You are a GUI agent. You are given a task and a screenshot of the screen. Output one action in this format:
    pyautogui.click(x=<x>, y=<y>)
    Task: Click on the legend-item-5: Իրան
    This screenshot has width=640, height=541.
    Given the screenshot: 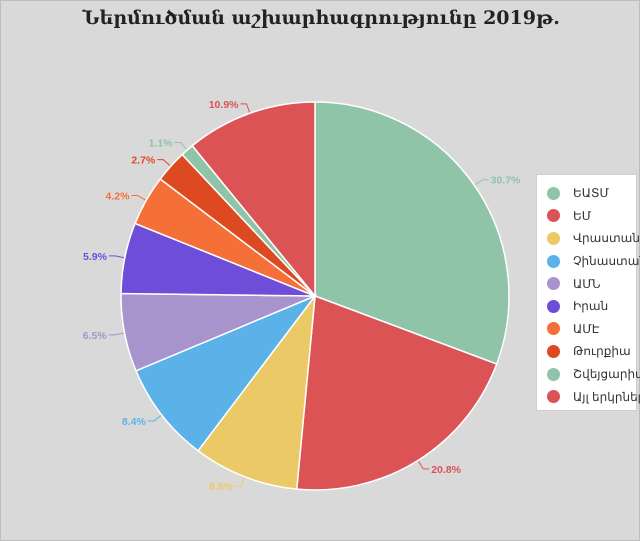 What is the action you would take?
    pyautogui.click(x=591, y=306)
    